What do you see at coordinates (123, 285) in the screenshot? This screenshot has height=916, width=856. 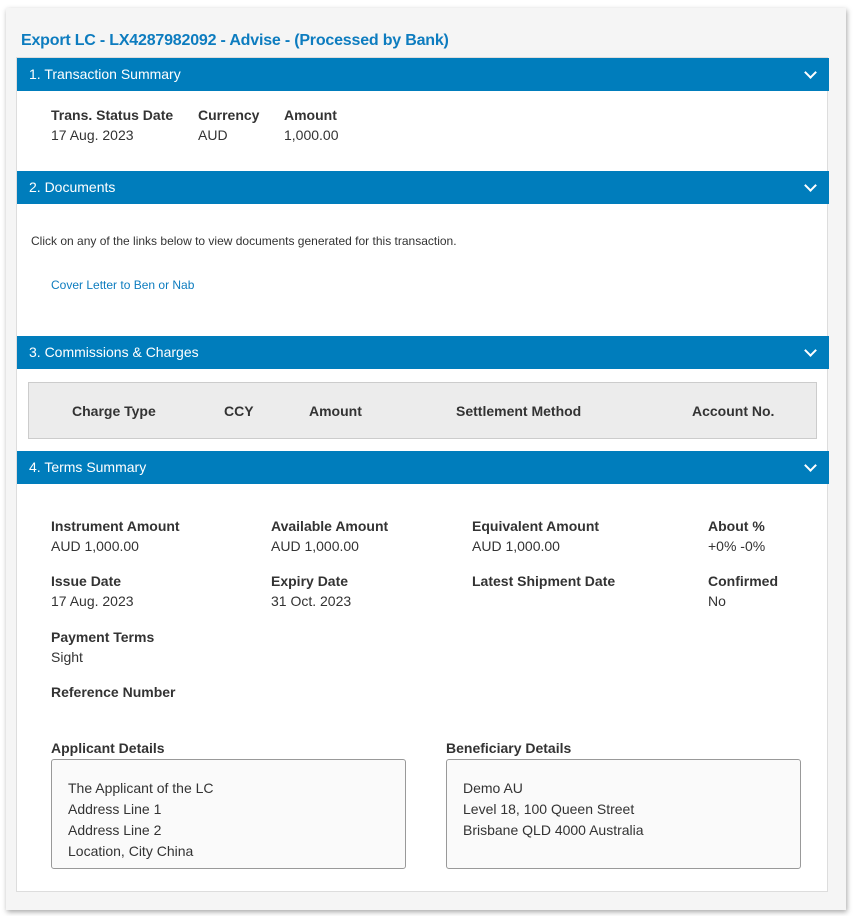 I see `document-link: Cover Letter to Ben or Nab` at bounding box center [123, 285].